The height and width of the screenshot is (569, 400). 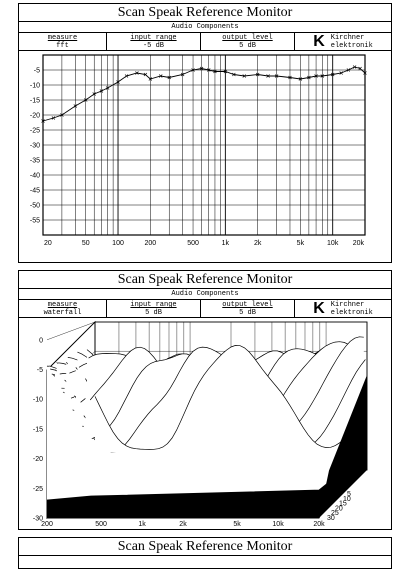 I want to click on input-range-value: 5 dB, so click(x=153, y=313).